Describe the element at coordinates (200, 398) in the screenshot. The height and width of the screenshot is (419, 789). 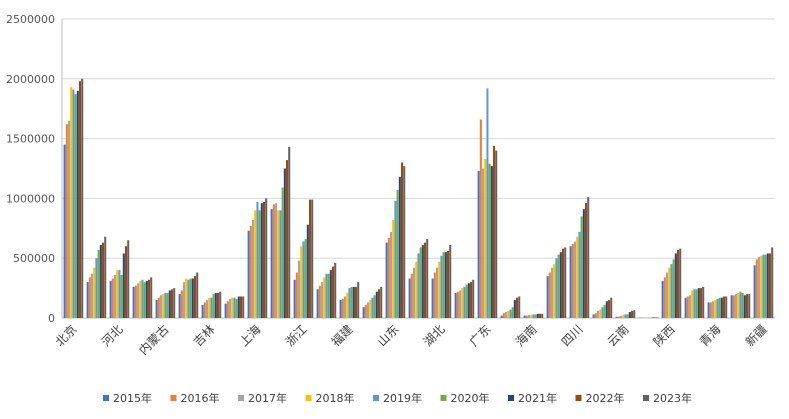
I see `legend-label: 2016年` at that location.